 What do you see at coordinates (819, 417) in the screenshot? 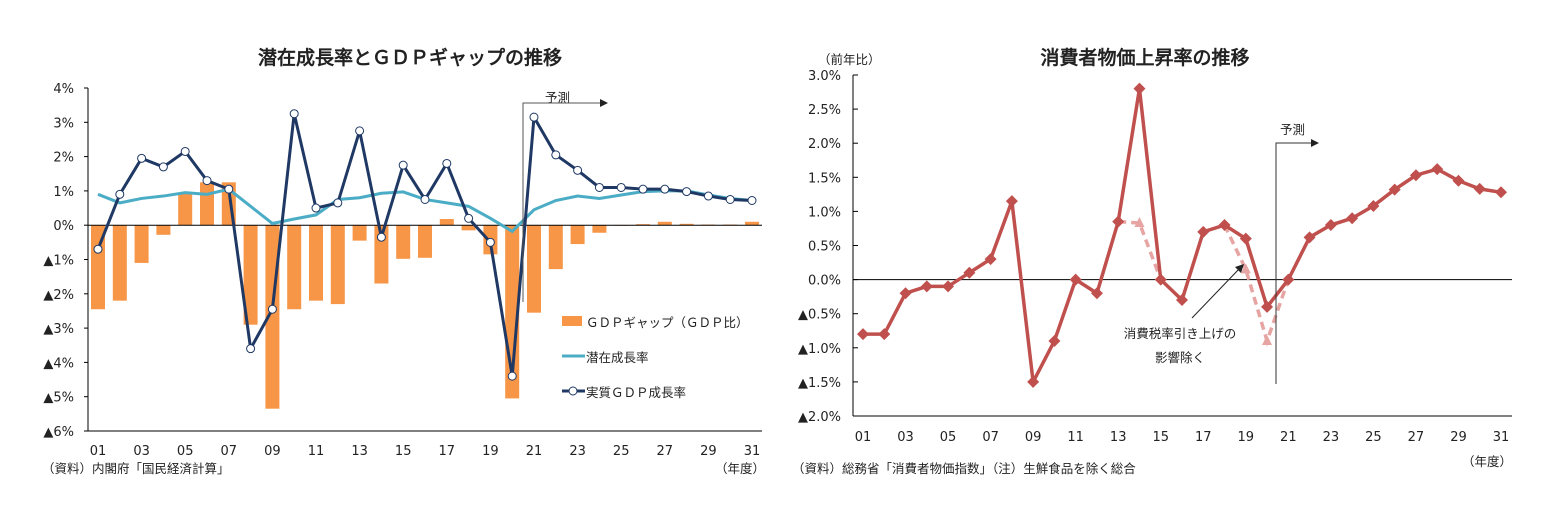
I see `y-tick-label: ▲2.0%` at bounding box center [819, 417].